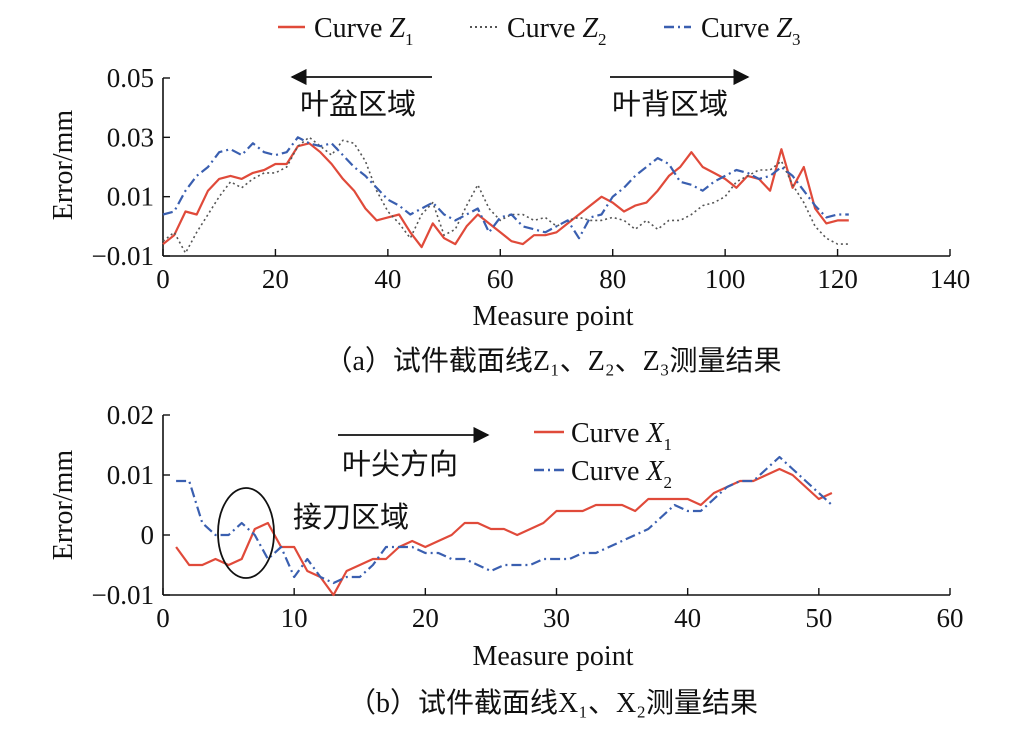  Describe the element at coordinates (246, 533) in the screenshot. I see `ellipse-annotation-marker` at that location.